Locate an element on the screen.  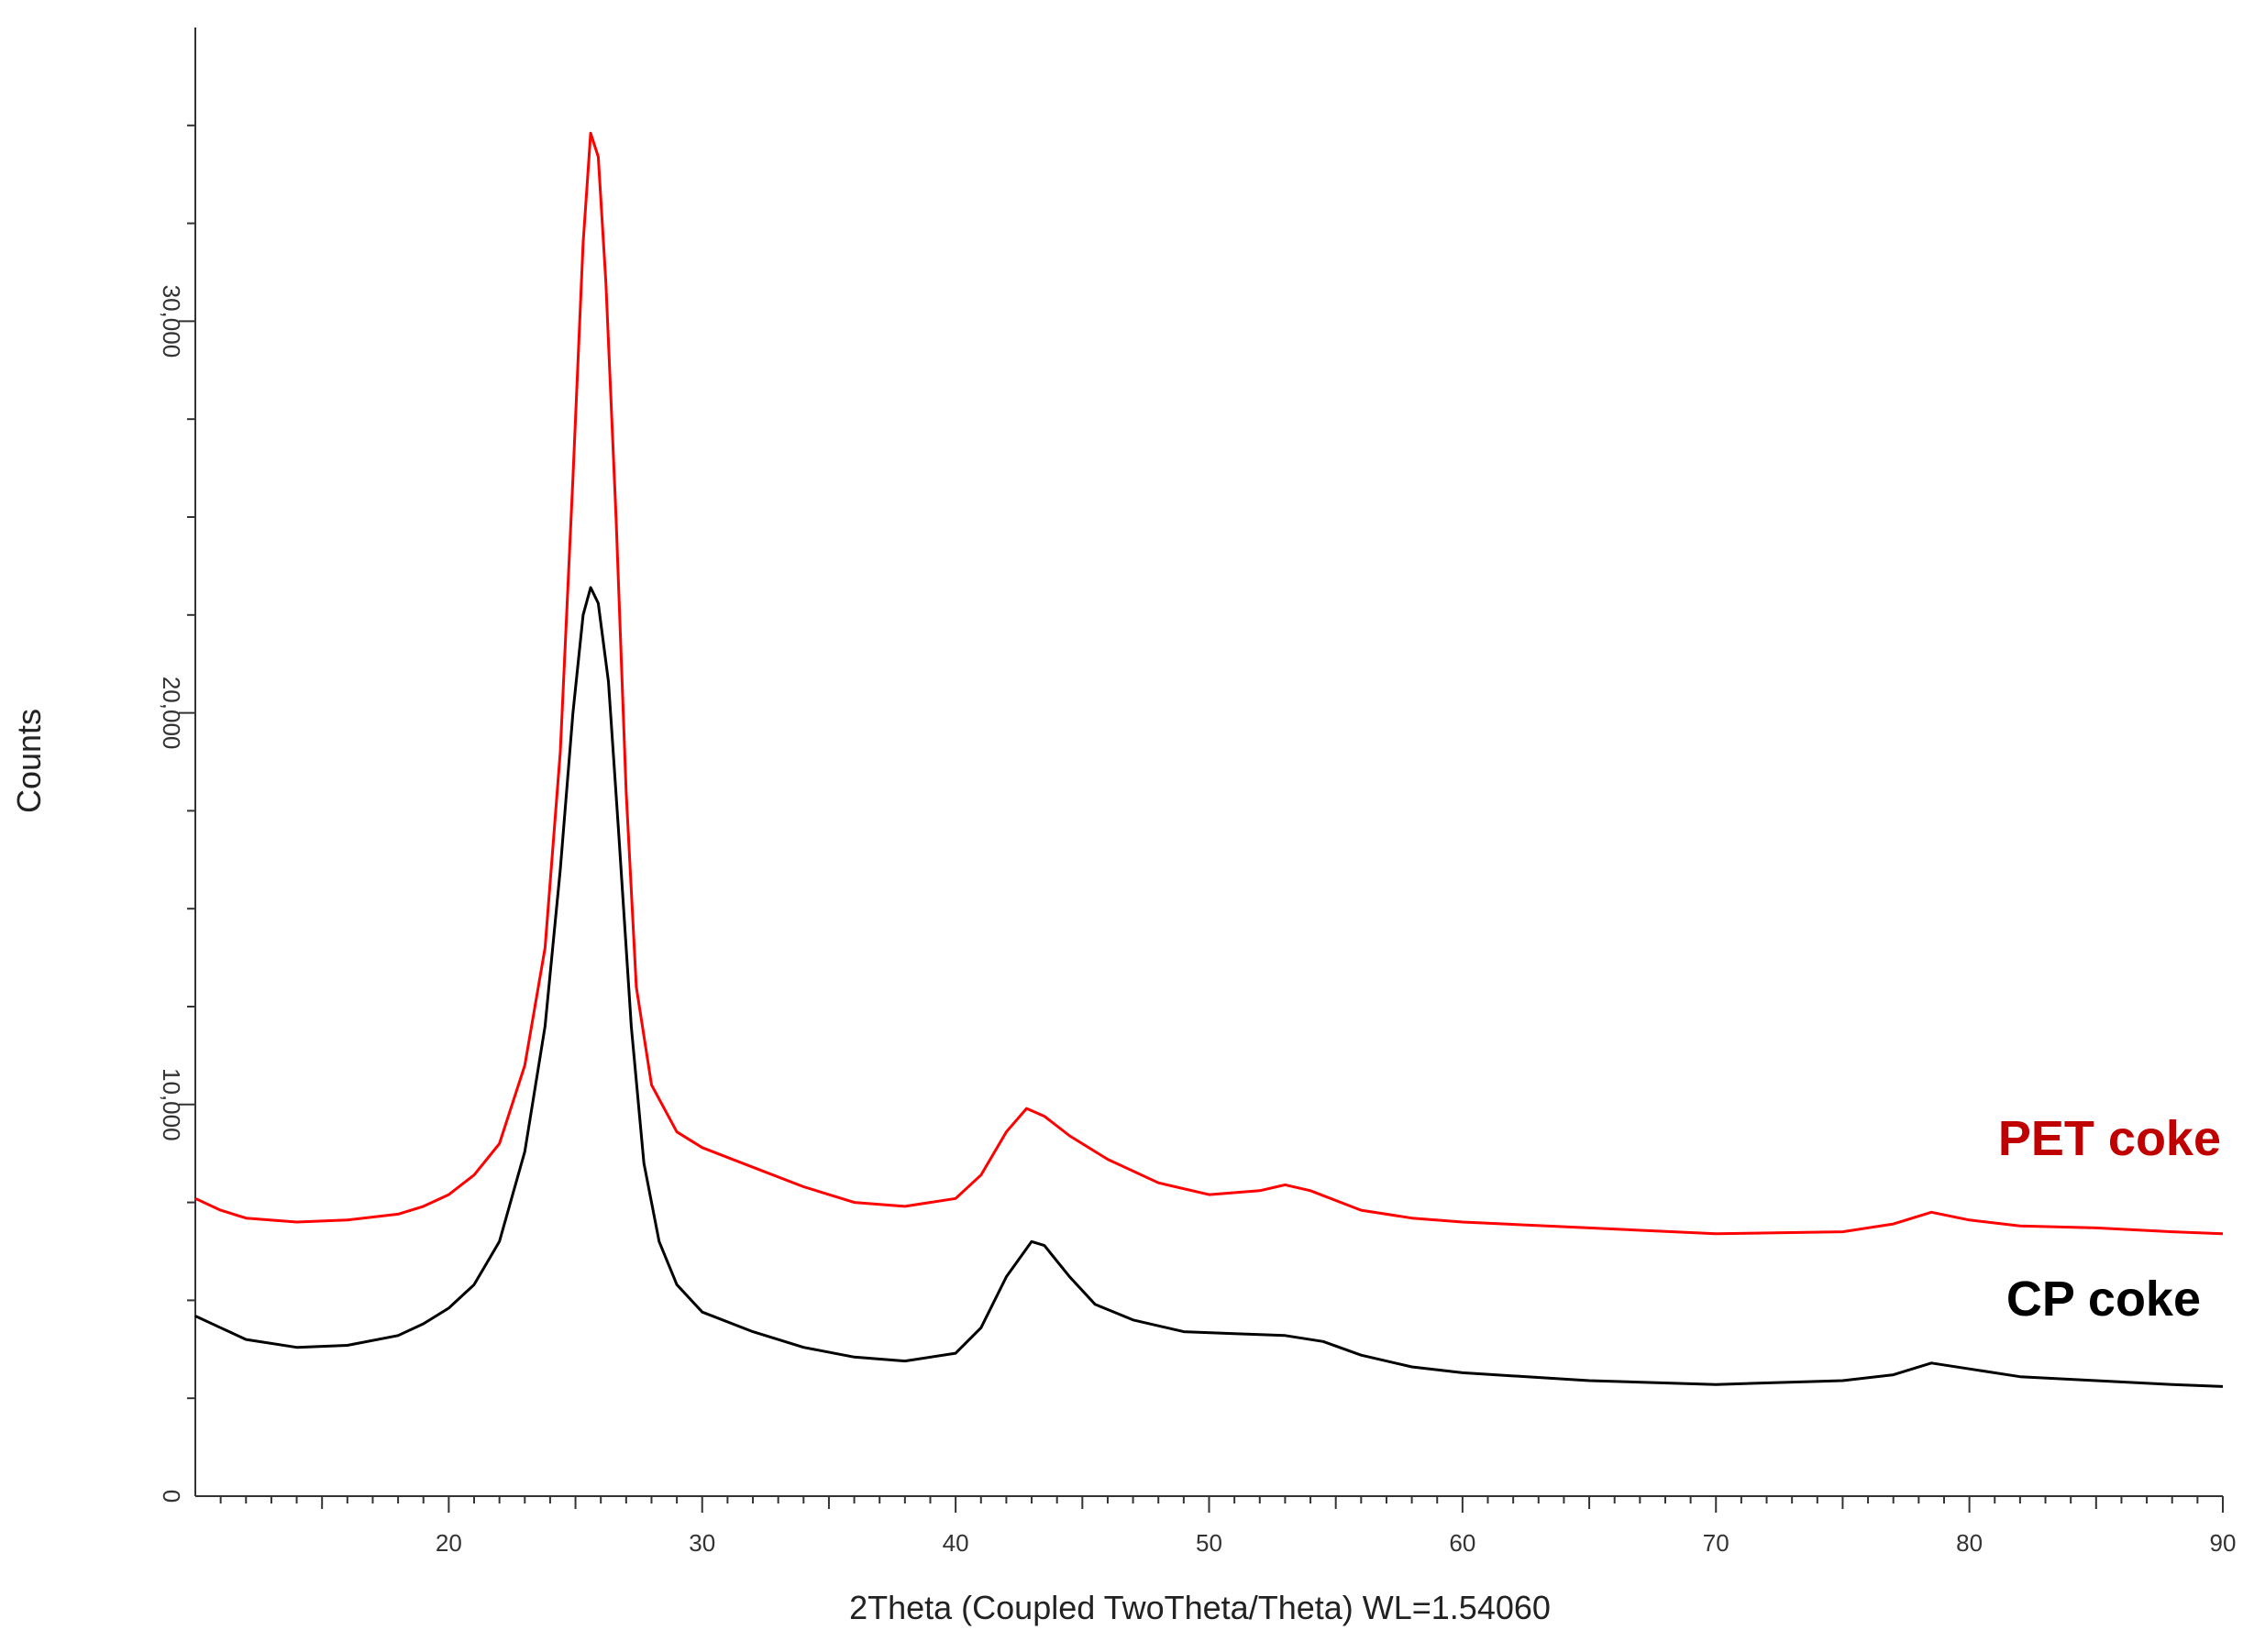
x-tick-label: 90 is located at coordinates (2224, 1543).